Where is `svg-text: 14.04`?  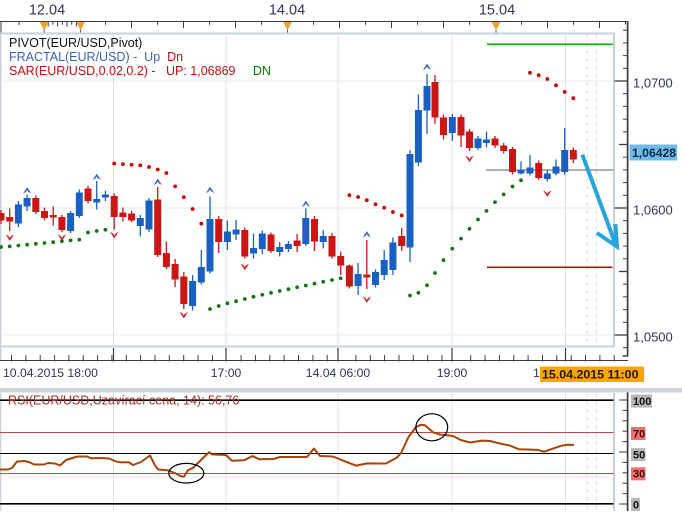 svg-text: 14.04 is located at coordinates (287, 11).